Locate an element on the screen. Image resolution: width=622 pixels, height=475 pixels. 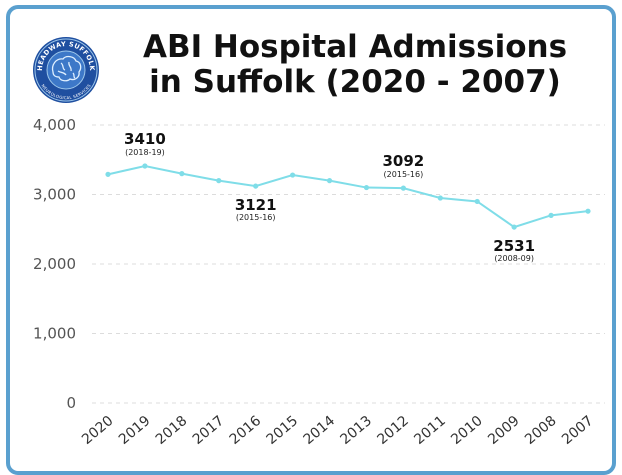
y-axis-ticks: 0 1,000 2,000 3,000 4,000 is located at coordinates (54, 264).